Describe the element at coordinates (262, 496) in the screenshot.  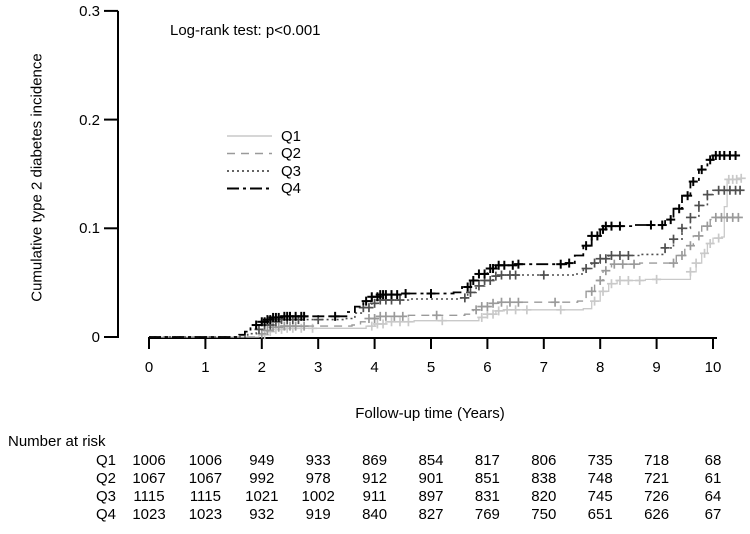
I see `risk-cell: 1021` at that location.